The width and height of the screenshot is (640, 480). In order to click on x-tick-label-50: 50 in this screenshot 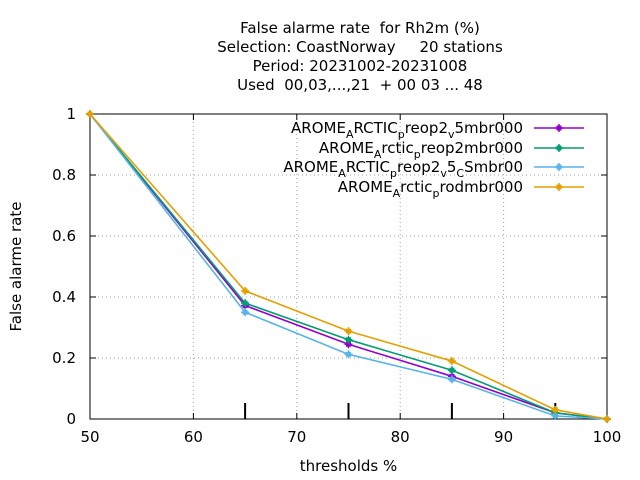, I will do `click(89, 437)`.